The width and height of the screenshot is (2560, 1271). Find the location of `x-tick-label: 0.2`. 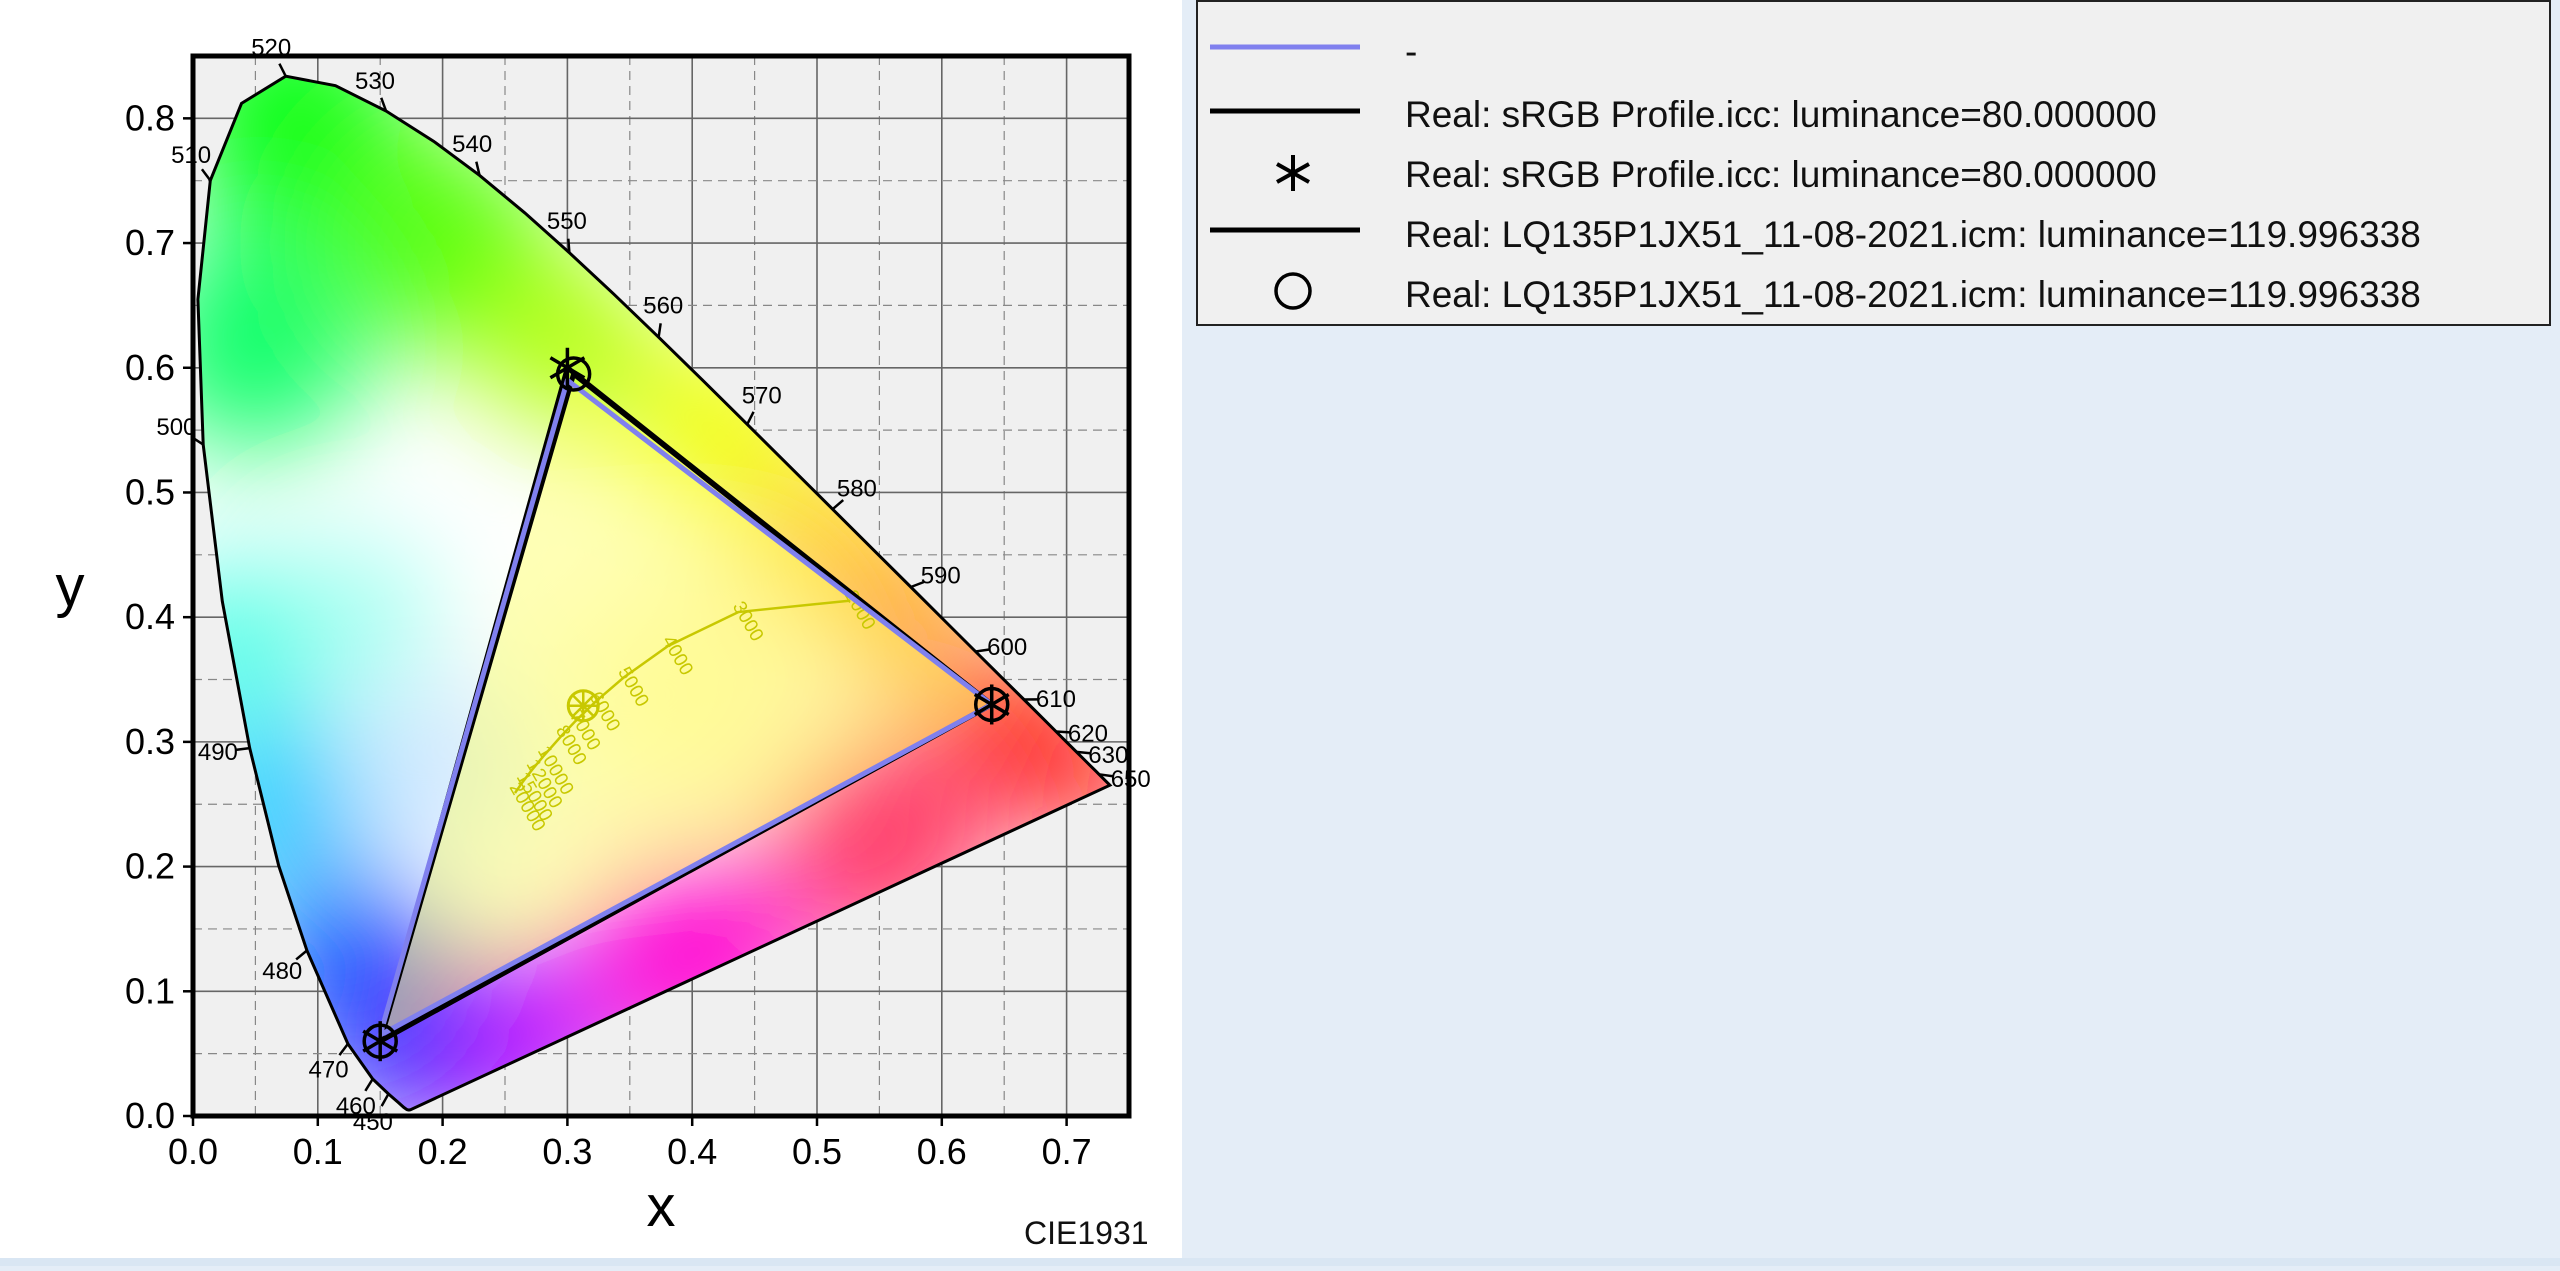

x-tick-label: 0.2 is located at coordinates (443, 1151).